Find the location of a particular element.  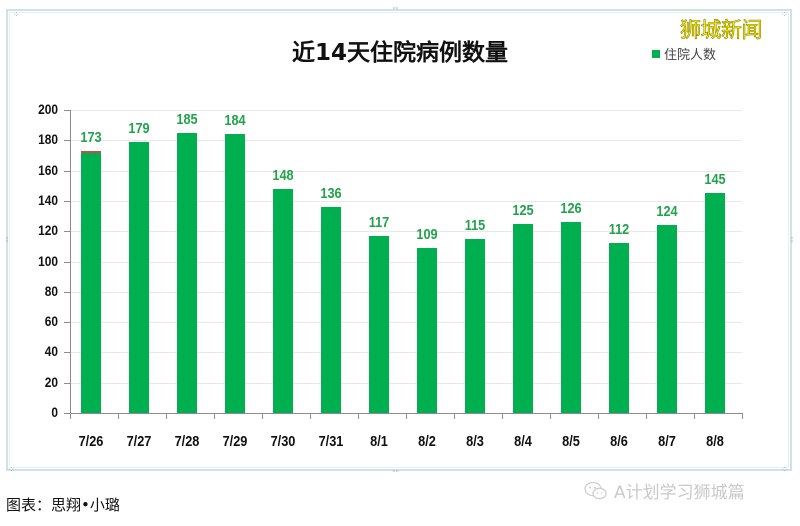

wechat-source-label: A计划学习狮城篇 is located at coordinates (679, 493).